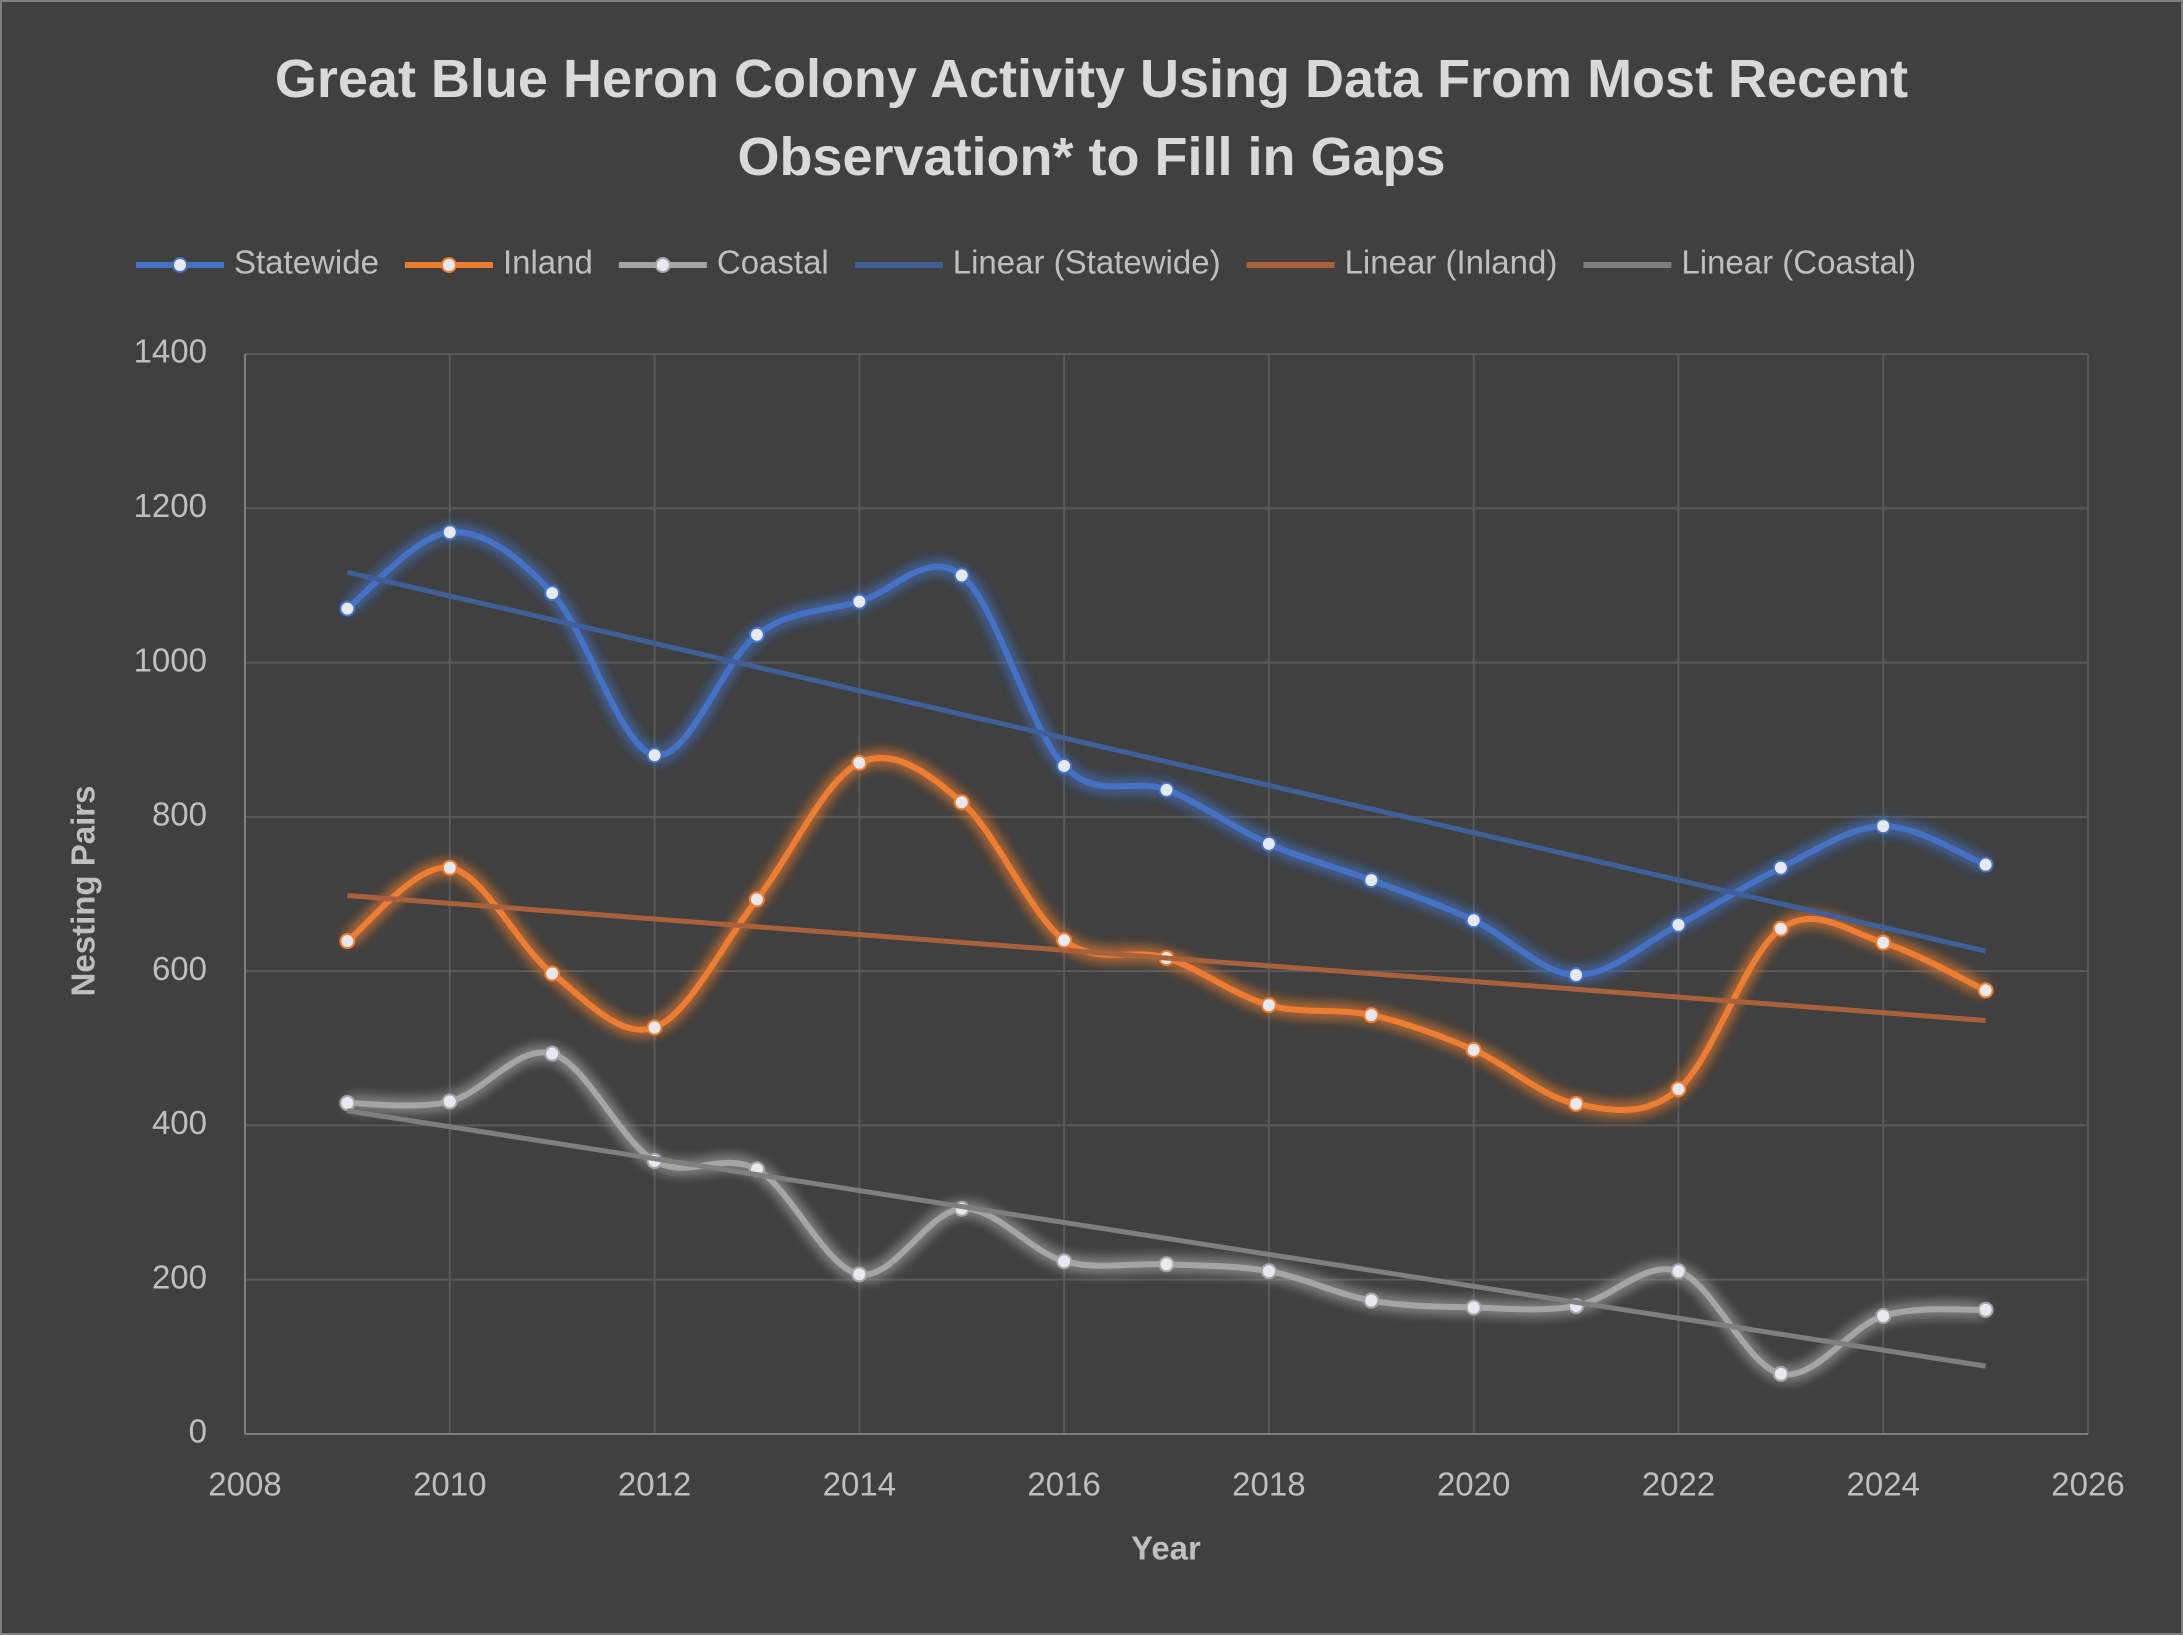 This screenshot has width=2183, height=1635. Describe the element at coordinates (1268, 1484) in the screenshot. I see `x-tick-label: 2018` at that location.